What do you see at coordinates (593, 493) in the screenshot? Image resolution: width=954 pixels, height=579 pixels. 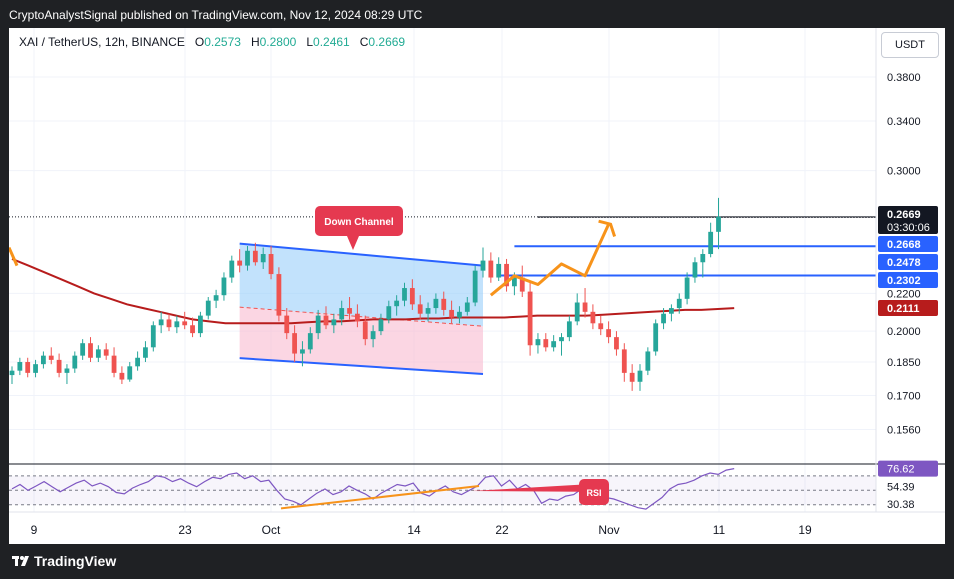 I see `rsi-callout-text: RSI` at bounding box center [593, 493].